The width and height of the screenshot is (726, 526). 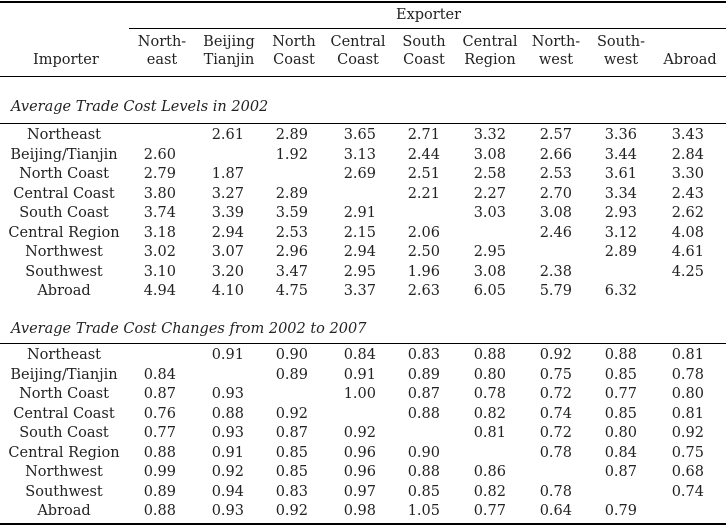 What do you see at coordinates (423, 252) in the screenshot?
I see `table-cell: 2.50` at bounding box center [423, 252].